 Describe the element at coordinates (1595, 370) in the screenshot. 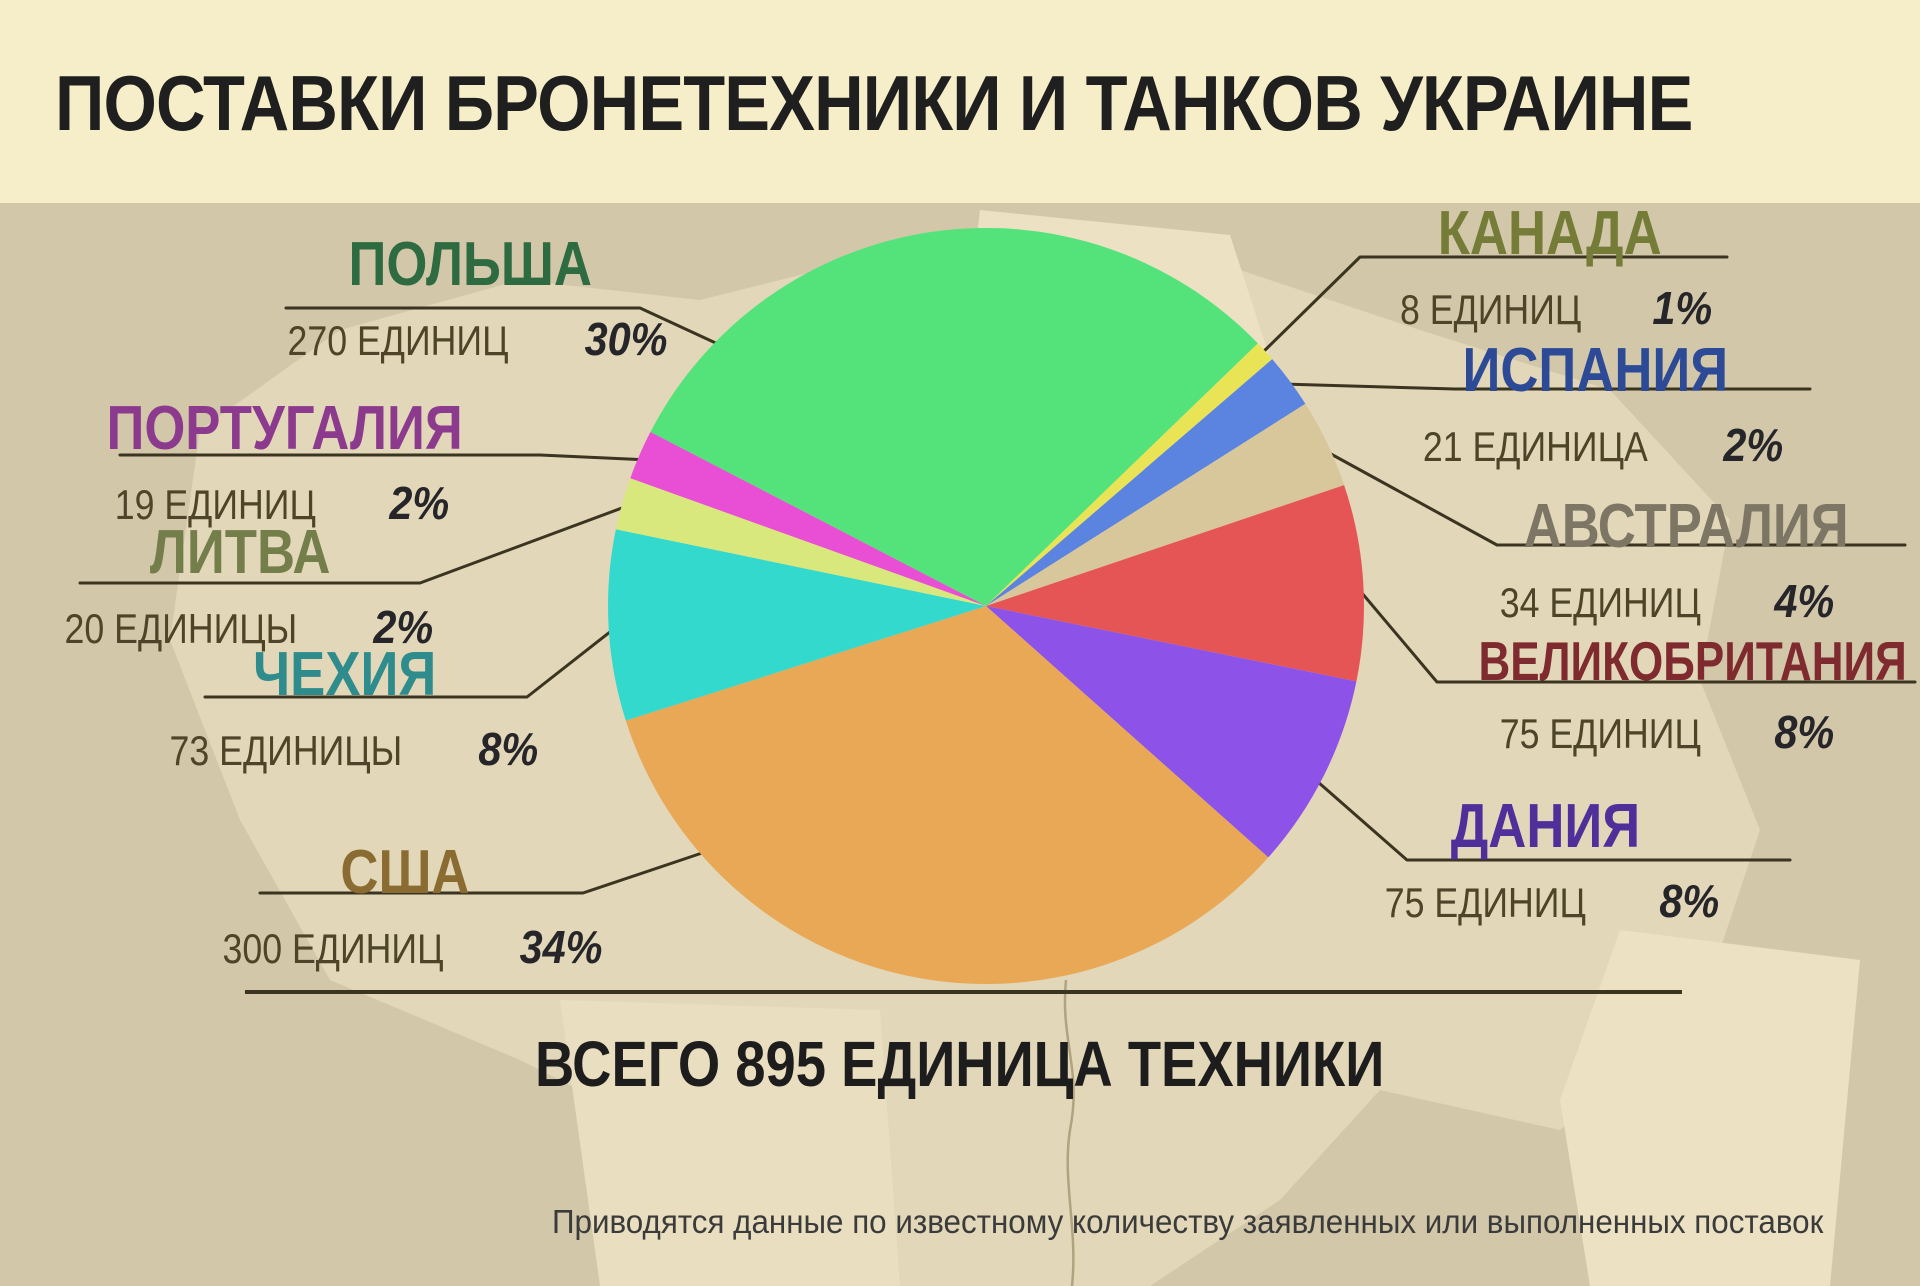

I see `country-name: ИСПАНИЯ` at that location.